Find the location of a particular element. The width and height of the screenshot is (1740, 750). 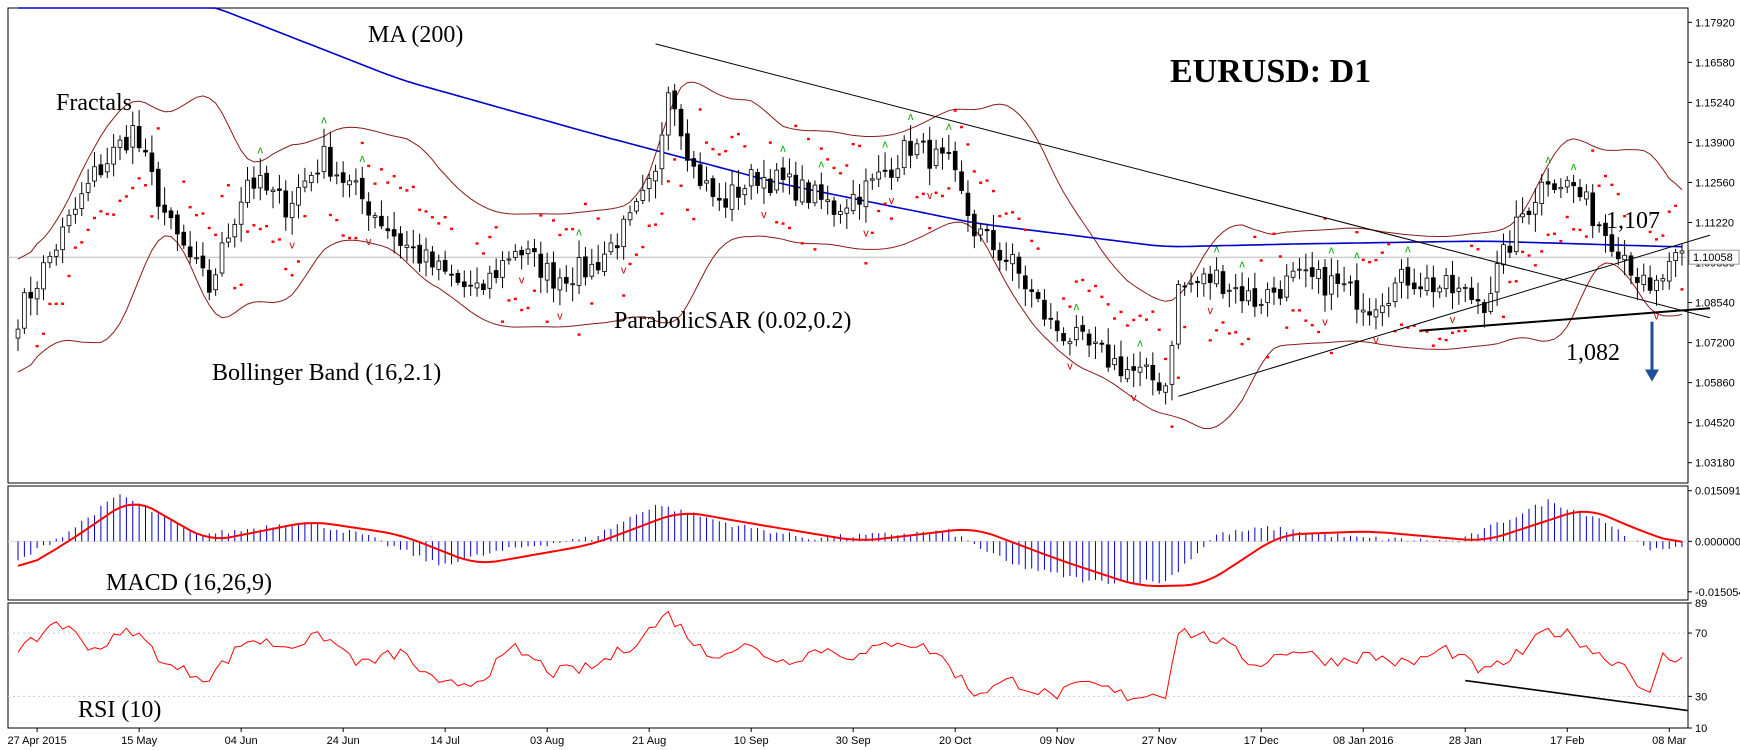

x-tick-label: 30 Sep is located at coordinates (853, 741).